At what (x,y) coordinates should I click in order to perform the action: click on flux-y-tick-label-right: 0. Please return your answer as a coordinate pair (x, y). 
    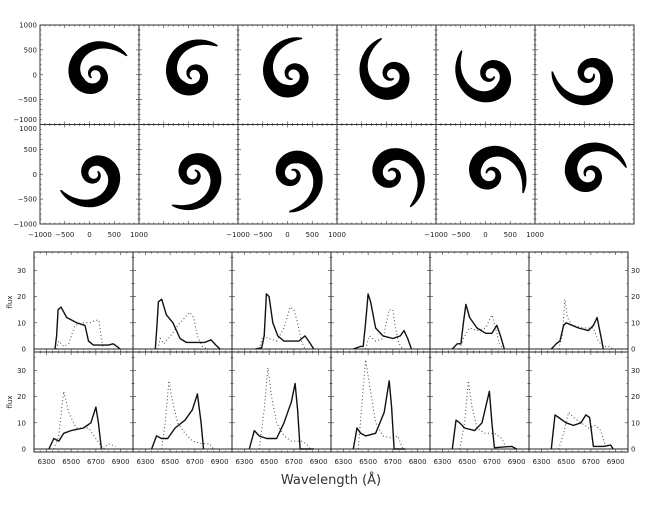
    Looking at the image, I should click on (633, 350).